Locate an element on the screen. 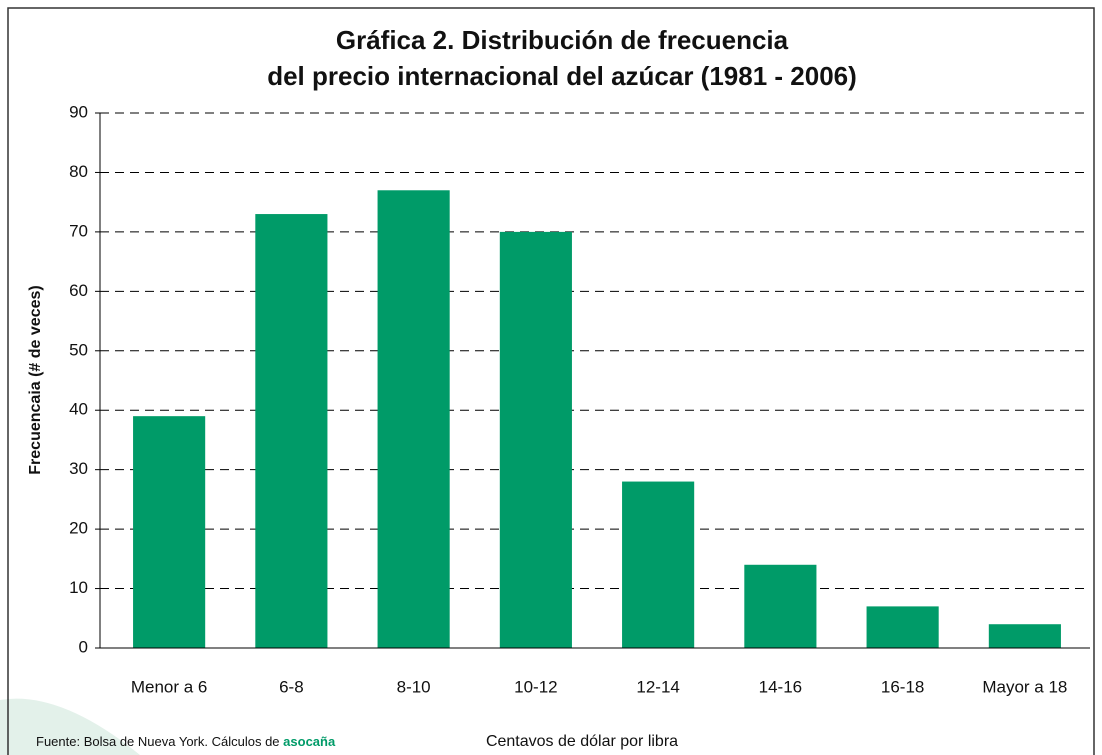 The width and height of the screenshot is (1102, 755). x-axis-title: Centavos de dólar por libra is located at coordinates (582, 741).